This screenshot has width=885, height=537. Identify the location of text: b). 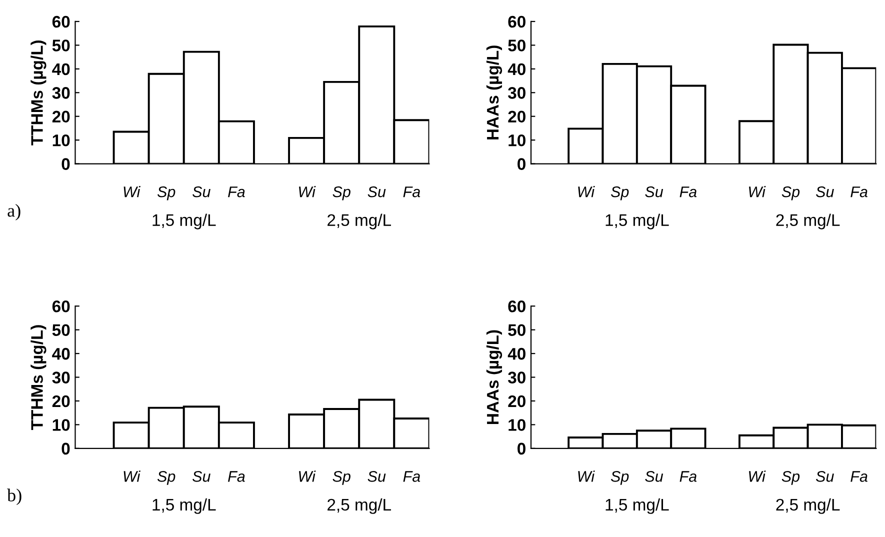
(14, 497).